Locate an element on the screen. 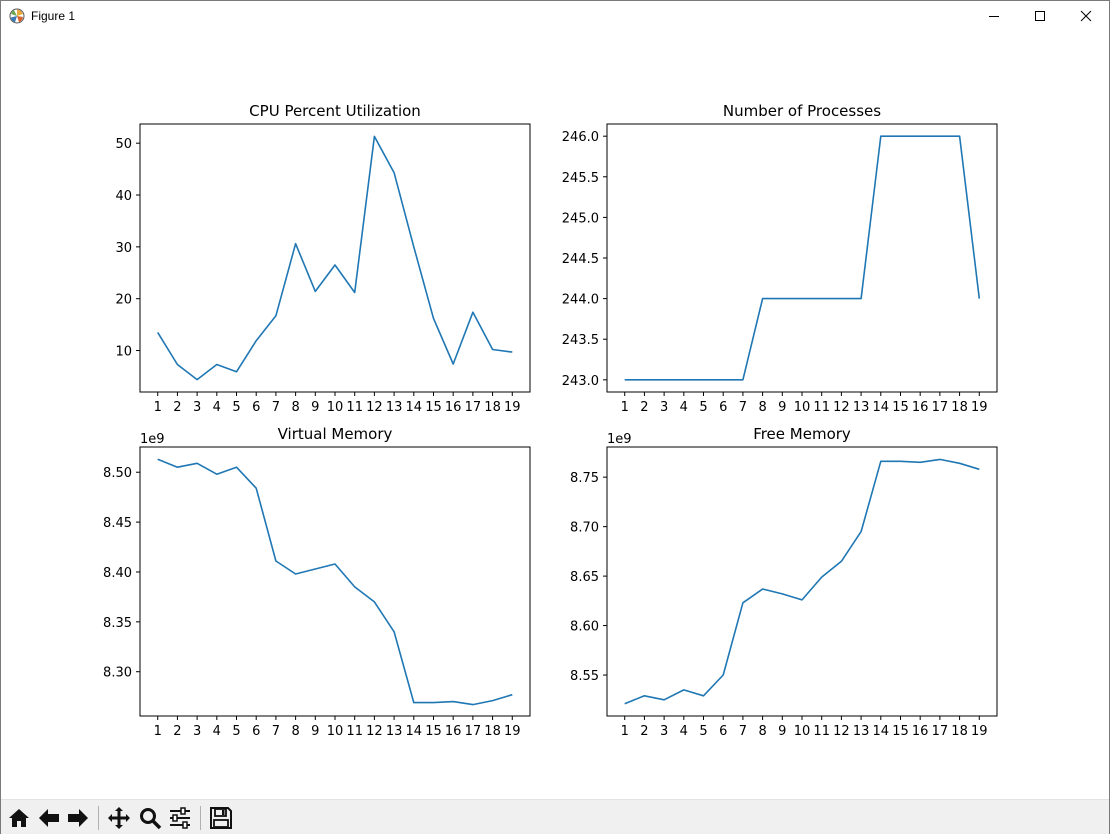 The image size is (1110, 834). y-tick-label: 50 is located at coordinates (123, 144).